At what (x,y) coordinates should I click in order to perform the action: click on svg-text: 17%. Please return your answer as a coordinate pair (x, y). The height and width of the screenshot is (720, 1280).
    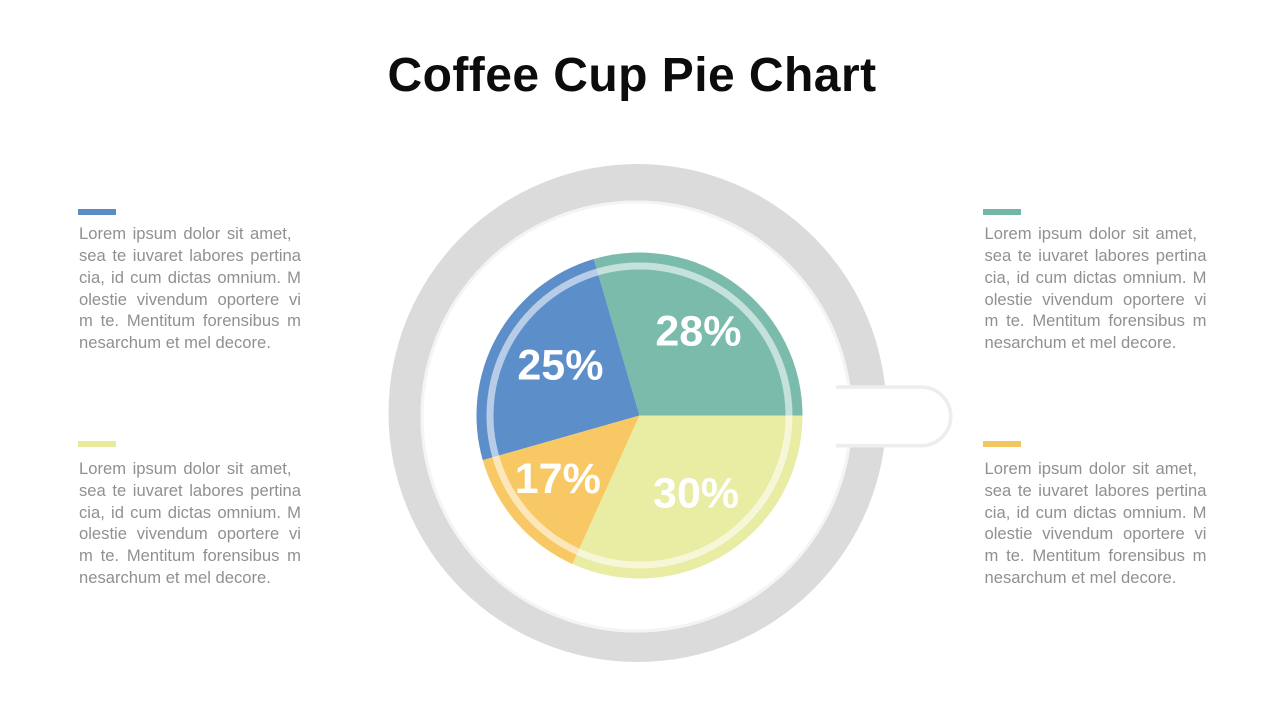
    Looking at the image, I should click on (558, 479).